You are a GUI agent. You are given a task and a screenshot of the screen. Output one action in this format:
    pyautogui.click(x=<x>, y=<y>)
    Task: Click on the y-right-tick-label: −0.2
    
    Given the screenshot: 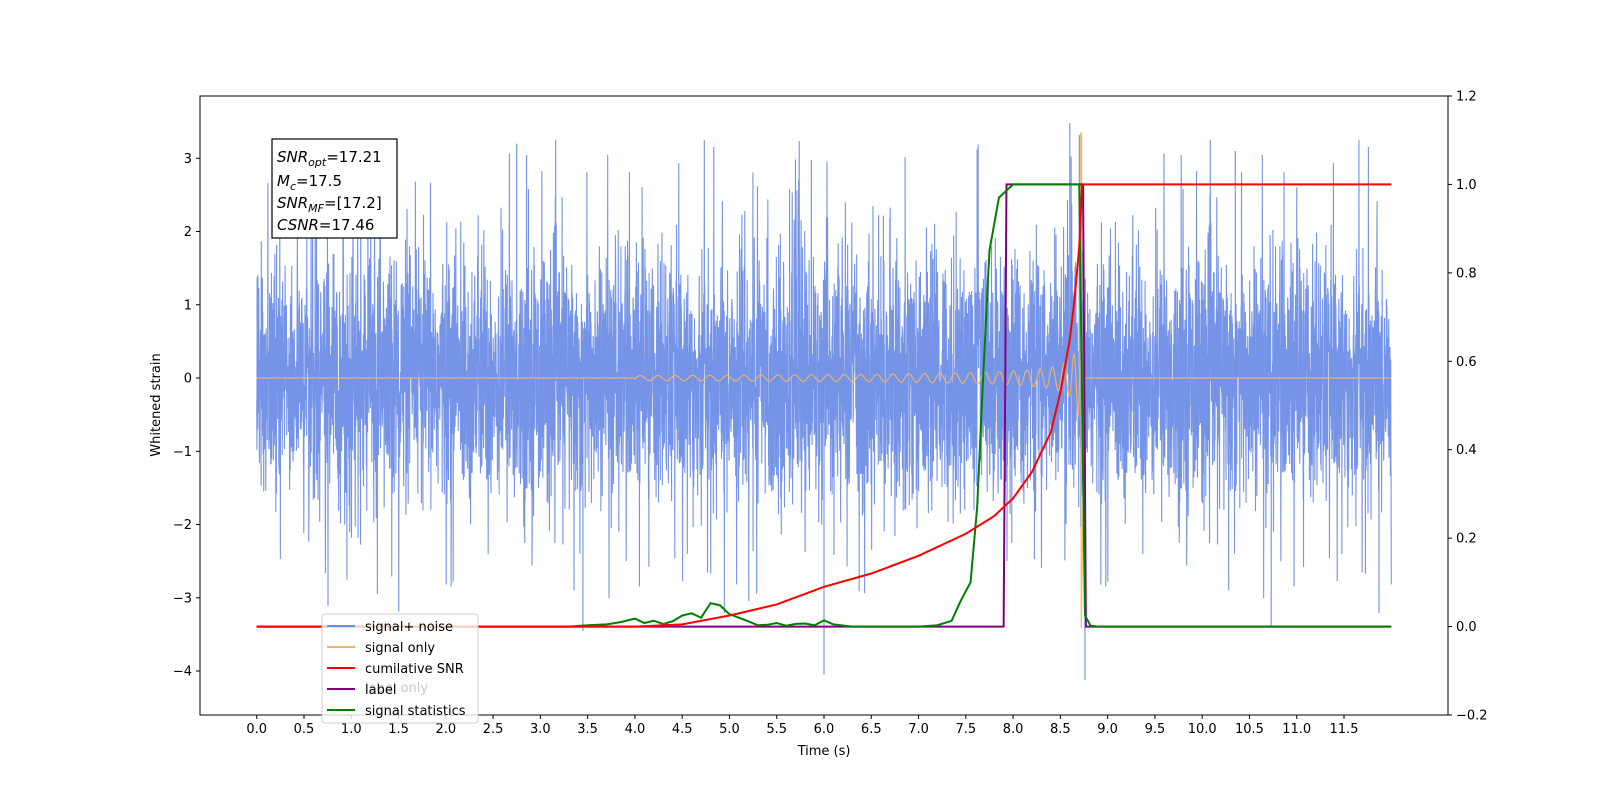 What is the action you would take?
    pyautogui.click(x=1472, y=716)
    